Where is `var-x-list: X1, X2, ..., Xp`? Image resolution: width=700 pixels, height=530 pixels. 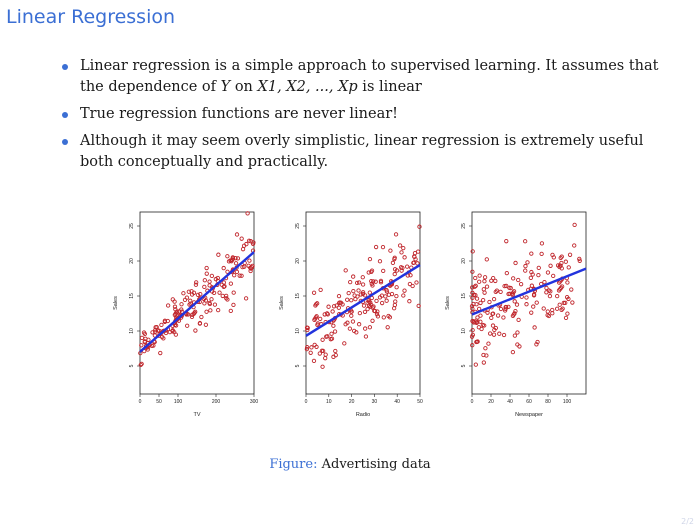 var-x-list: X1, X2, ..., Xp is located at coordinates (307, 87).